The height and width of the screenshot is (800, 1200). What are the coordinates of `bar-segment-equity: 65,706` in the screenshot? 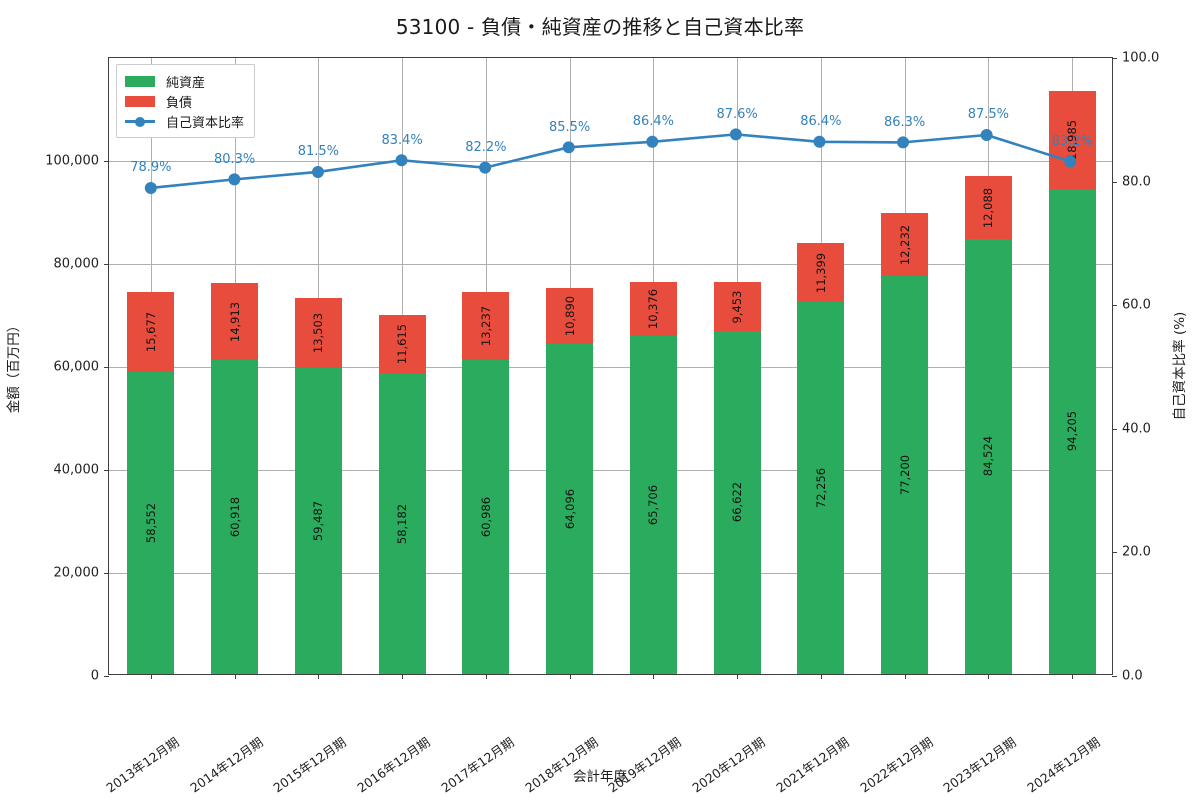 It's located at (653, 504).